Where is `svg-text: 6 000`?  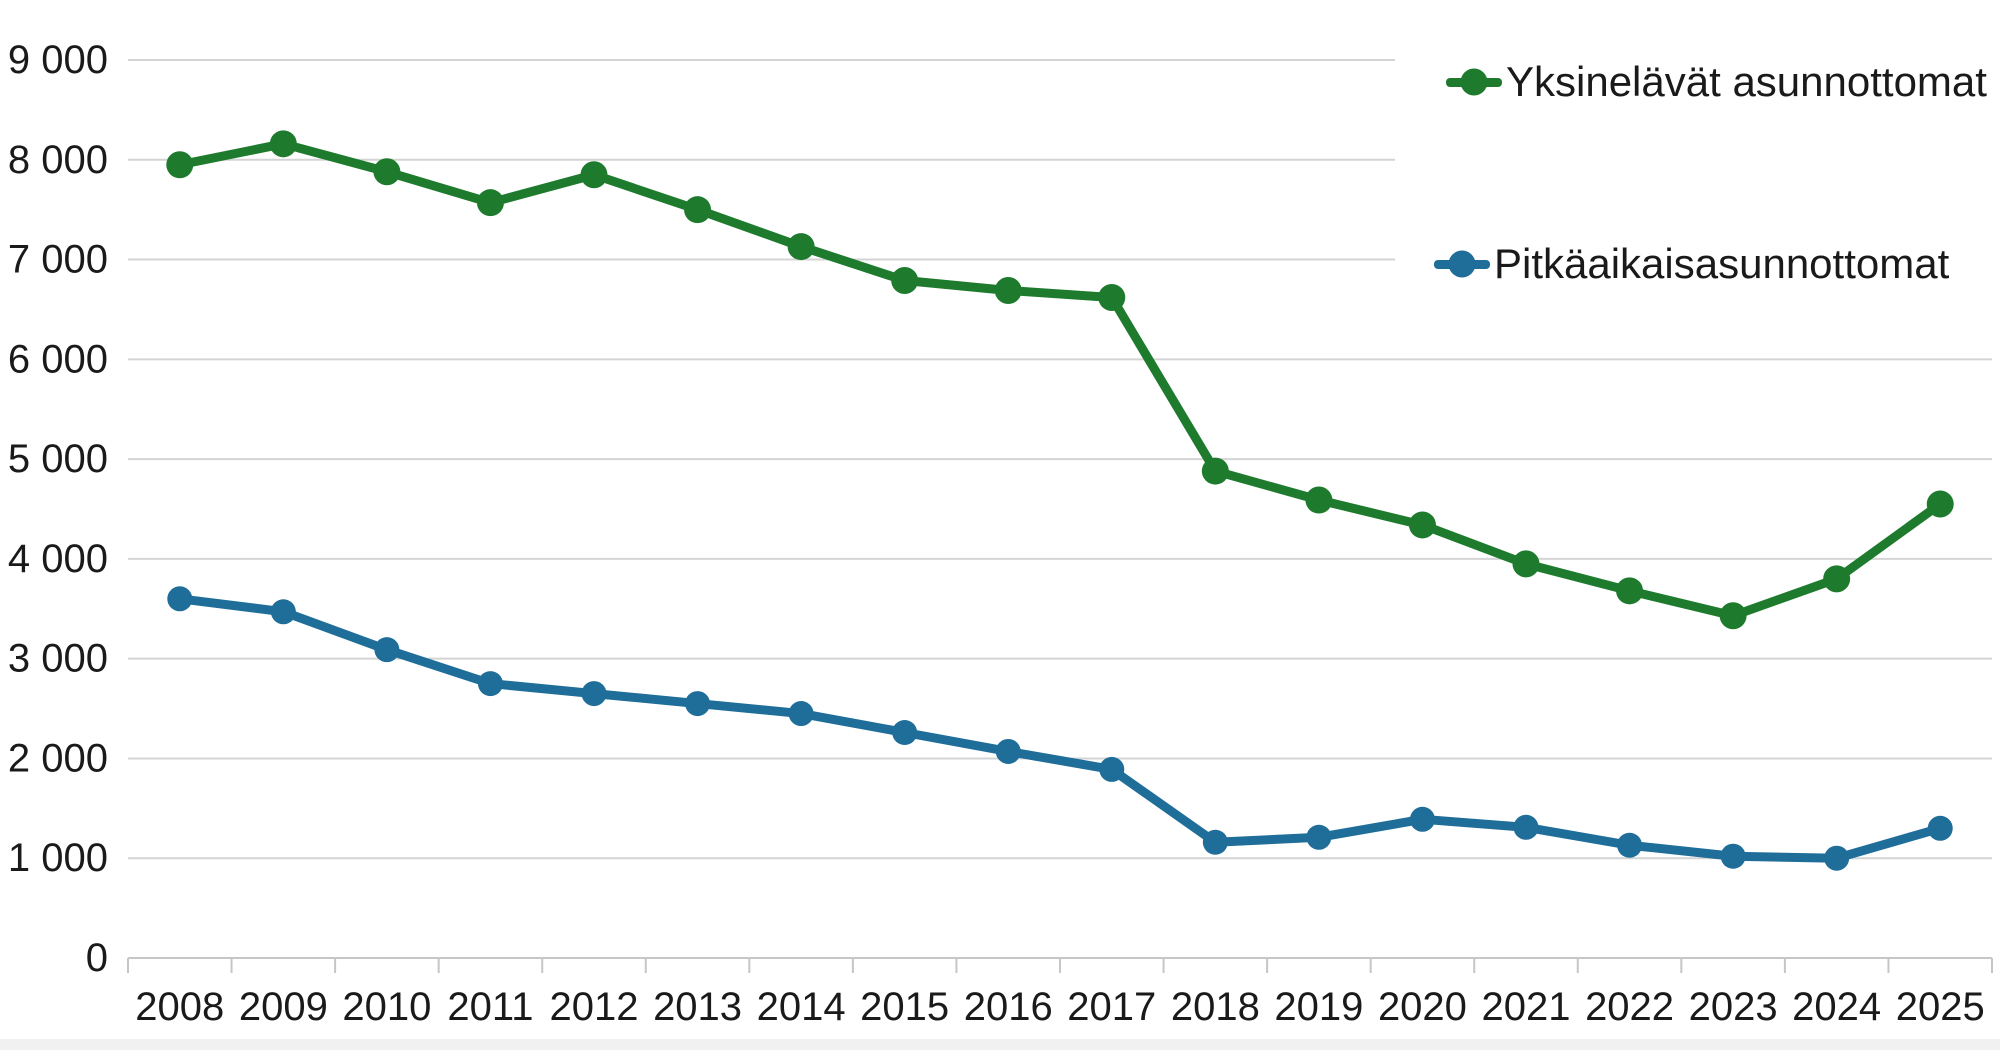 svg-text: 6 000 is located at coordinates (58, 359).